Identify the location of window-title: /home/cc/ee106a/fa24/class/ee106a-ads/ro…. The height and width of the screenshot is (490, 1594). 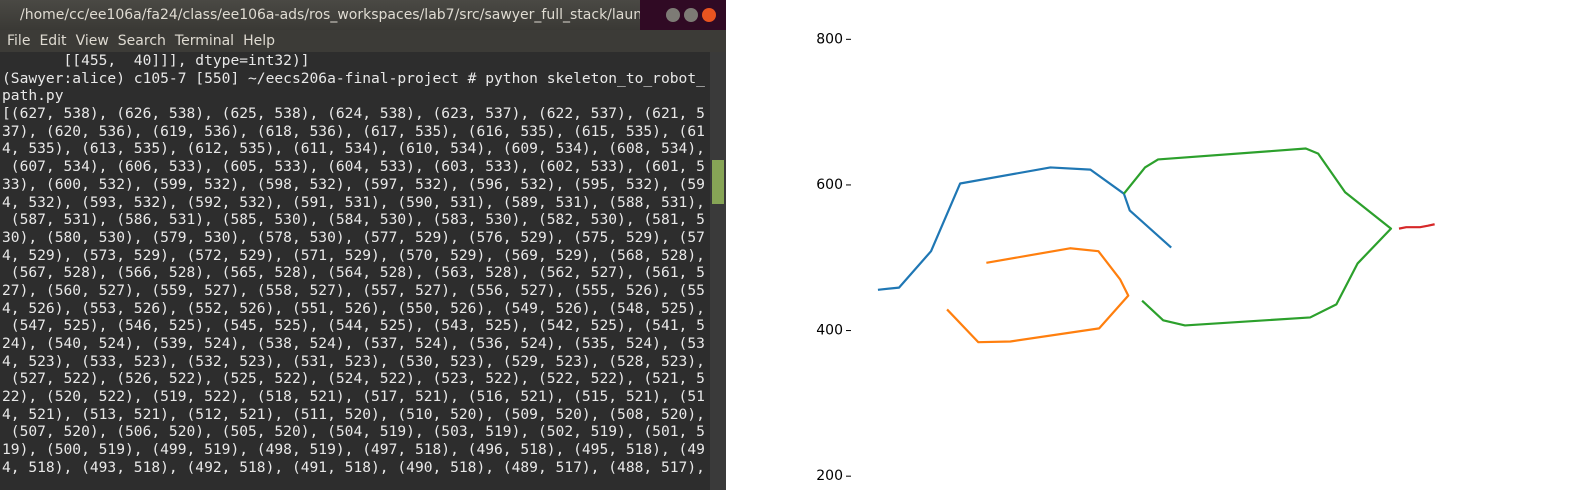
(320, 15).